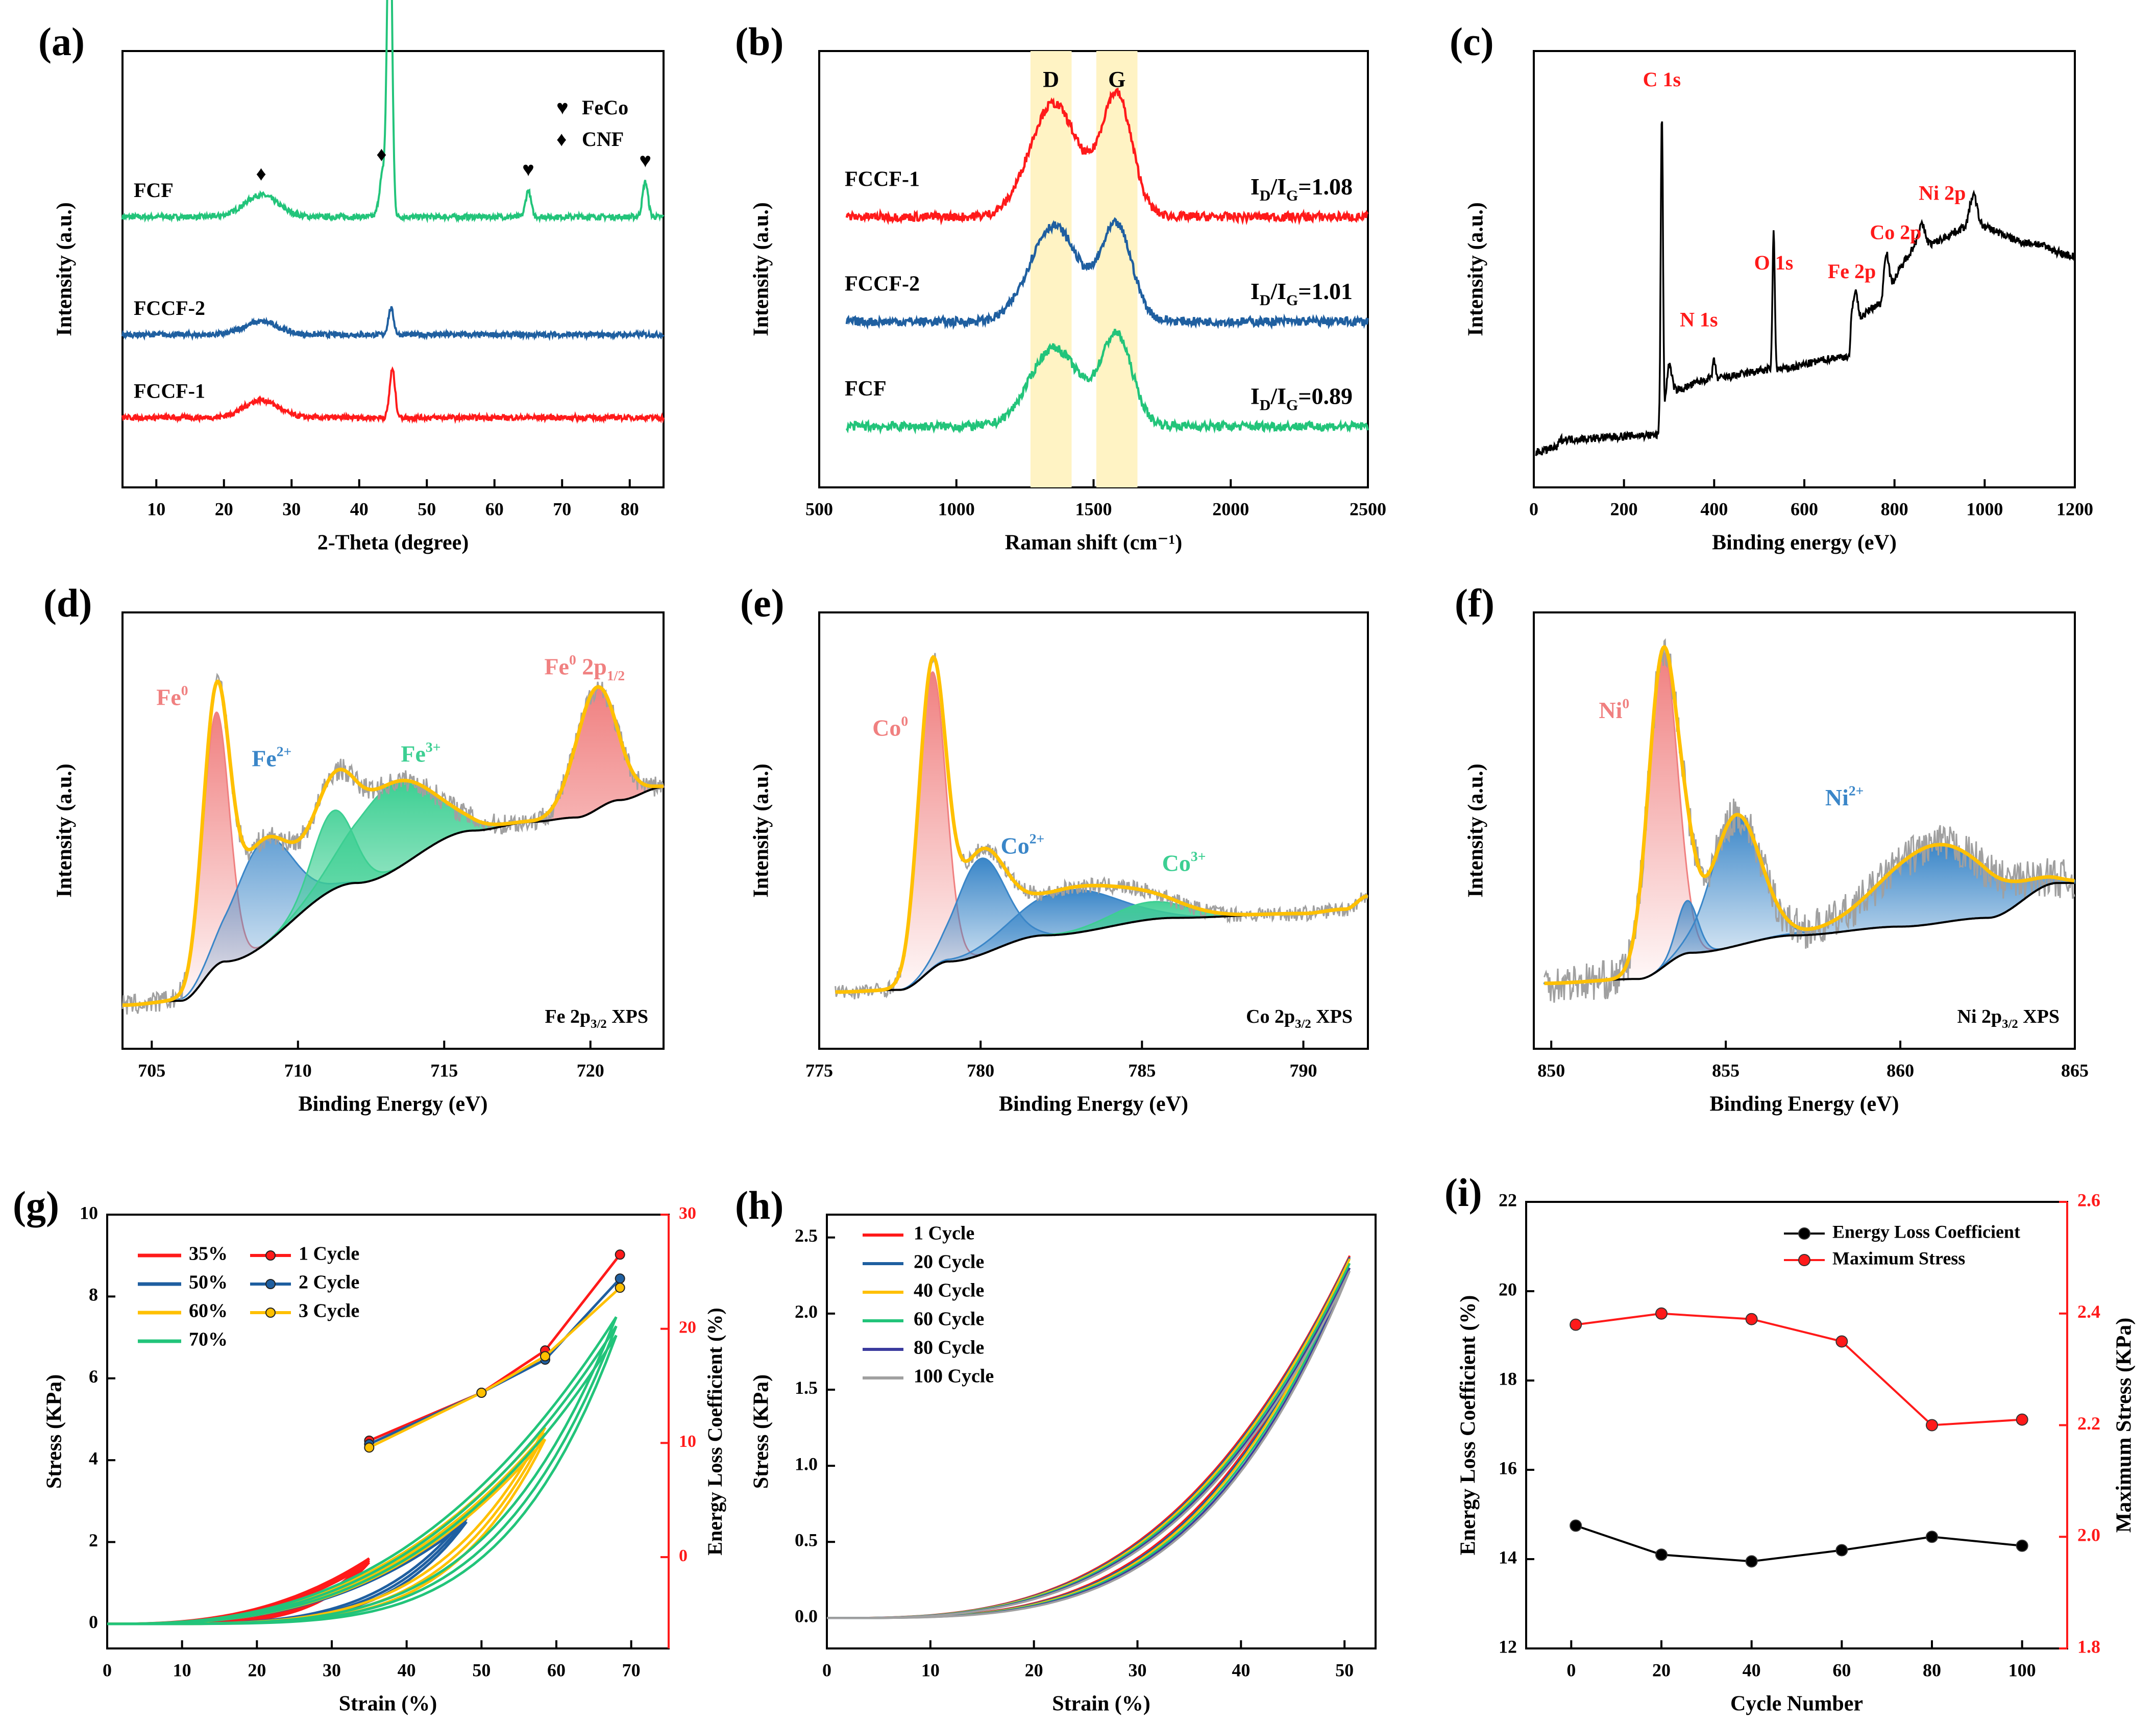 The image size is (2156, 1725). What do you see at coordinates (1852, 271) in the screenshot?
I see `peak-label: Fe 2p` at bounding box center [1852, 271].